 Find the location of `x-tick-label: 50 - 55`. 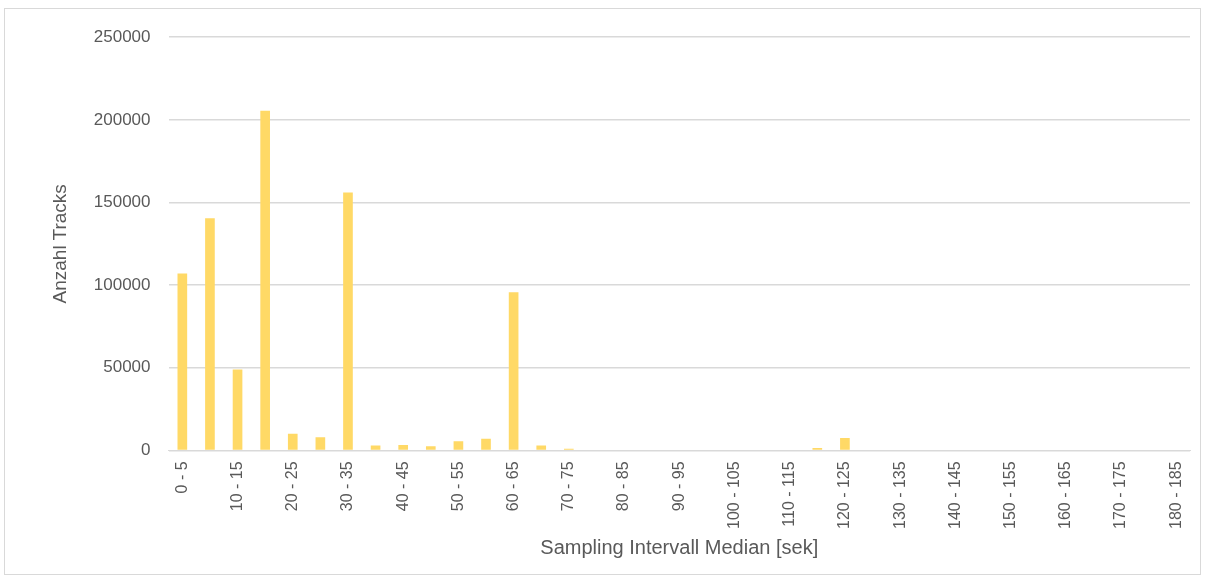

x-tick-label: 50 - 55 is located at coordinates (457, 486).